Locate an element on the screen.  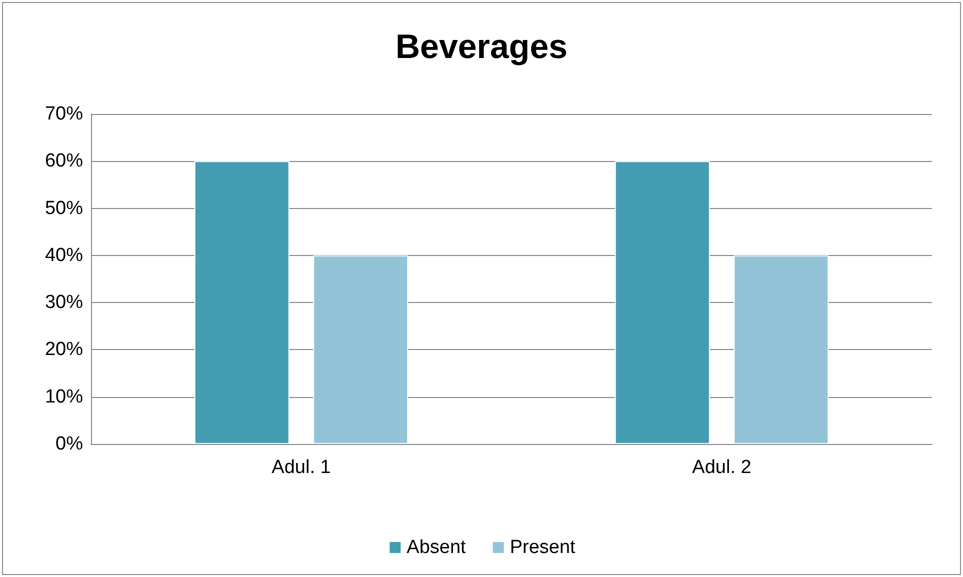
y-tick-label: 20% is located at coordinates (64, 349).